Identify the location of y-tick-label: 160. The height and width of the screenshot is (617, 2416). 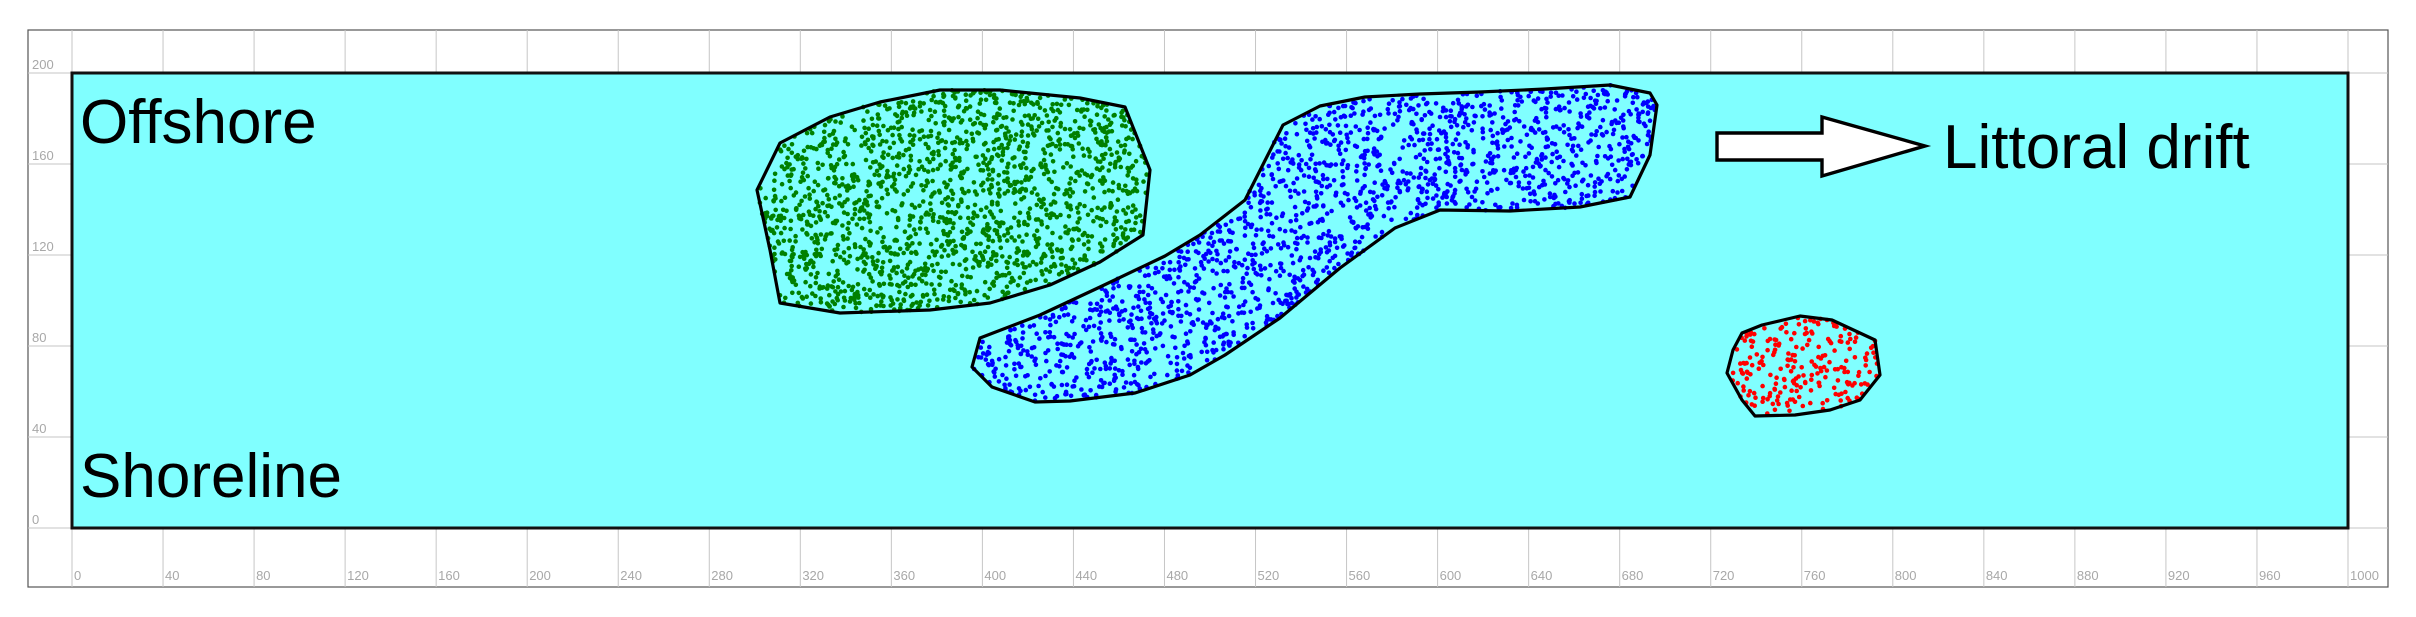
(43, 155).